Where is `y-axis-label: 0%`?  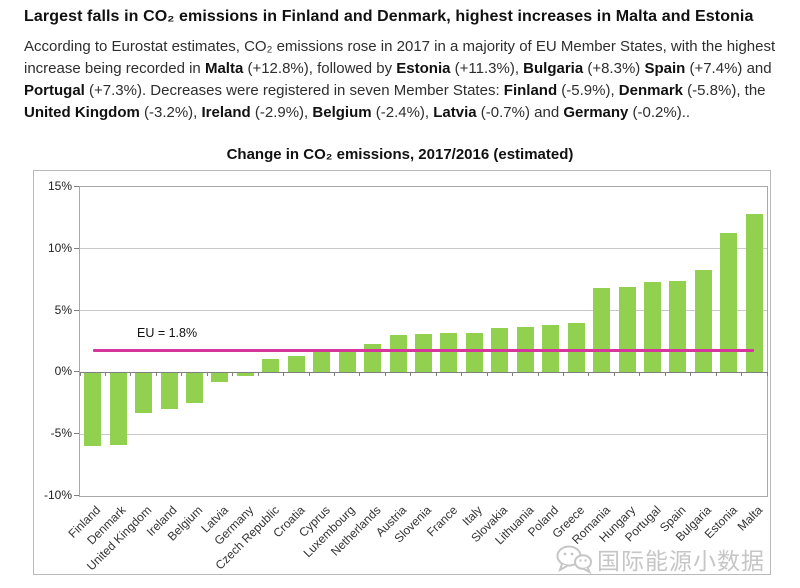
y-axis-label: 0% is located at coordinates (63, 371).